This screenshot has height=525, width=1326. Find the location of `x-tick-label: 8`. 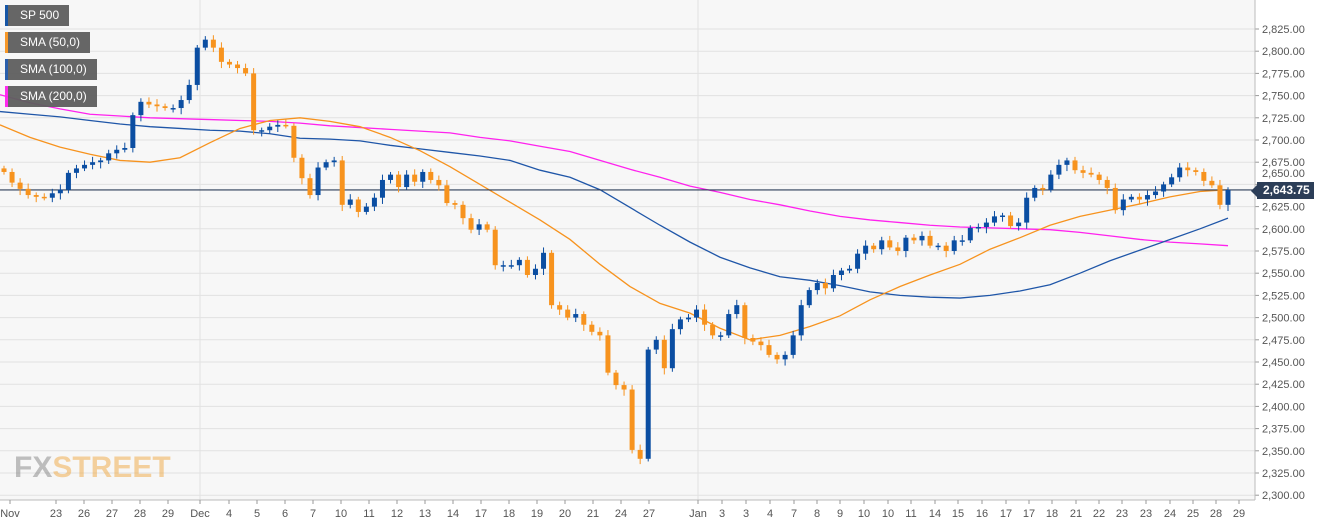

x-tick-label: 8 is located at coordinates (817, 514).